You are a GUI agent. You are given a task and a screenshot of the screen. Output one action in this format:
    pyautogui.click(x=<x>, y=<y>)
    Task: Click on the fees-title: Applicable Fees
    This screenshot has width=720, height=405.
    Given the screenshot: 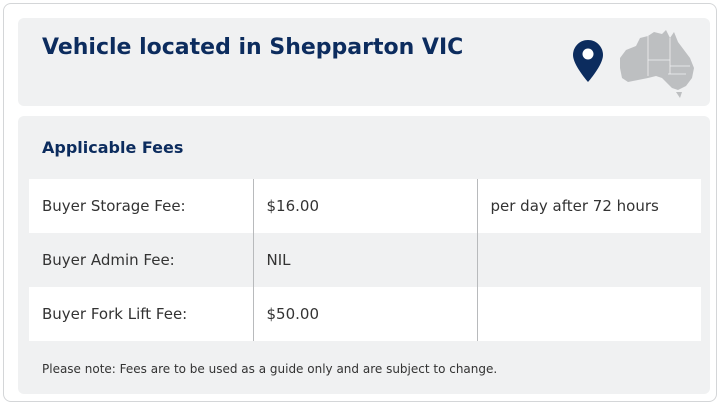 What is the action you would take?
    pyautogui.click(x=113, y=147)
    